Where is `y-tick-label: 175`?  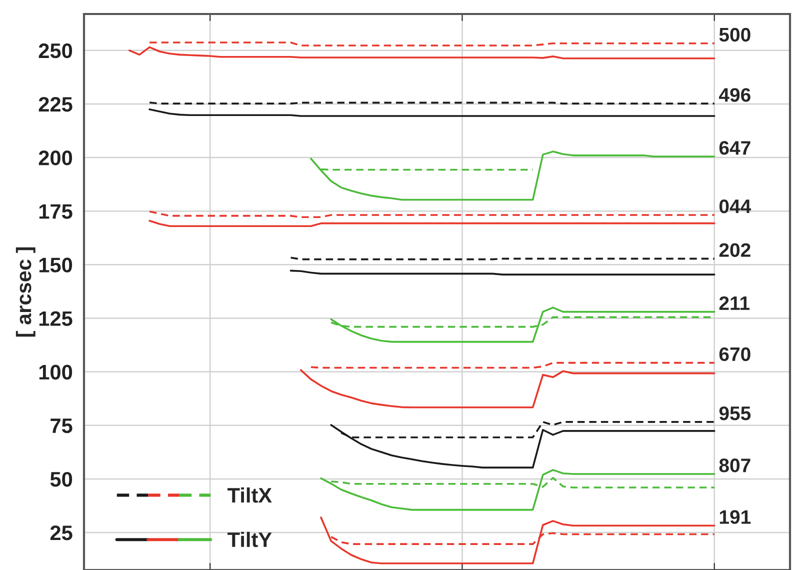 y-tick-label: 175 is located at coordinates (55, 211).